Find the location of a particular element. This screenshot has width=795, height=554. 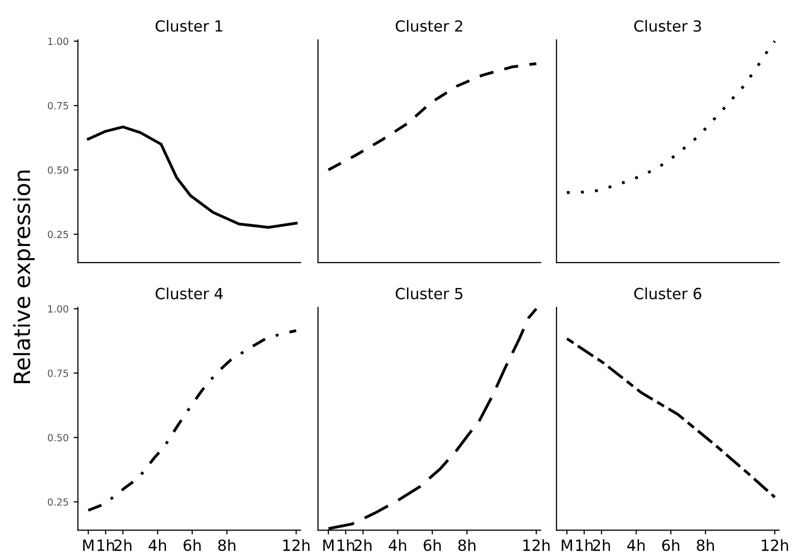

chart-title: Cluster 2 is located at coordinates (429, 26).